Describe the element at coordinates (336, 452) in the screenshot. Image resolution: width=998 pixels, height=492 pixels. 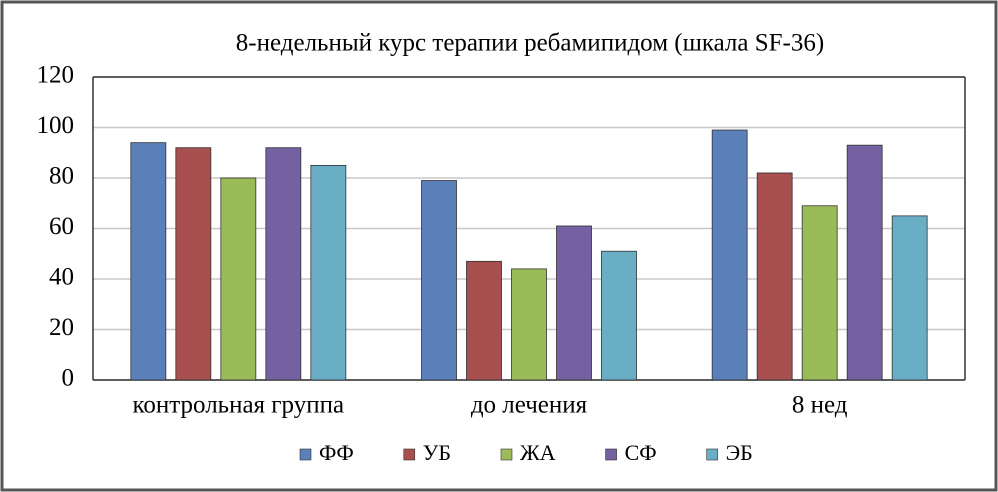
I see `legend-label: ФФ` at that location.